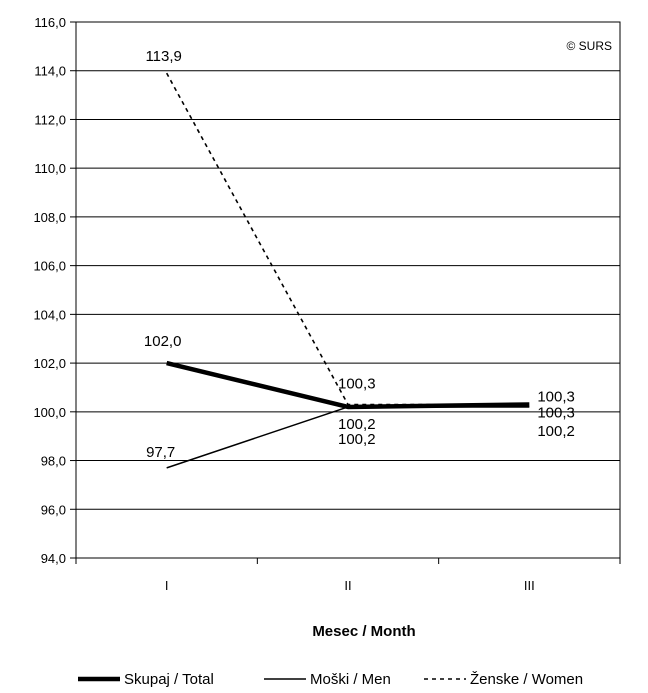 The image size is (648, 693). Describe the element at coordinates (49, 217) in the screenshot. I see `y-tick-label: 108,0` at that location.